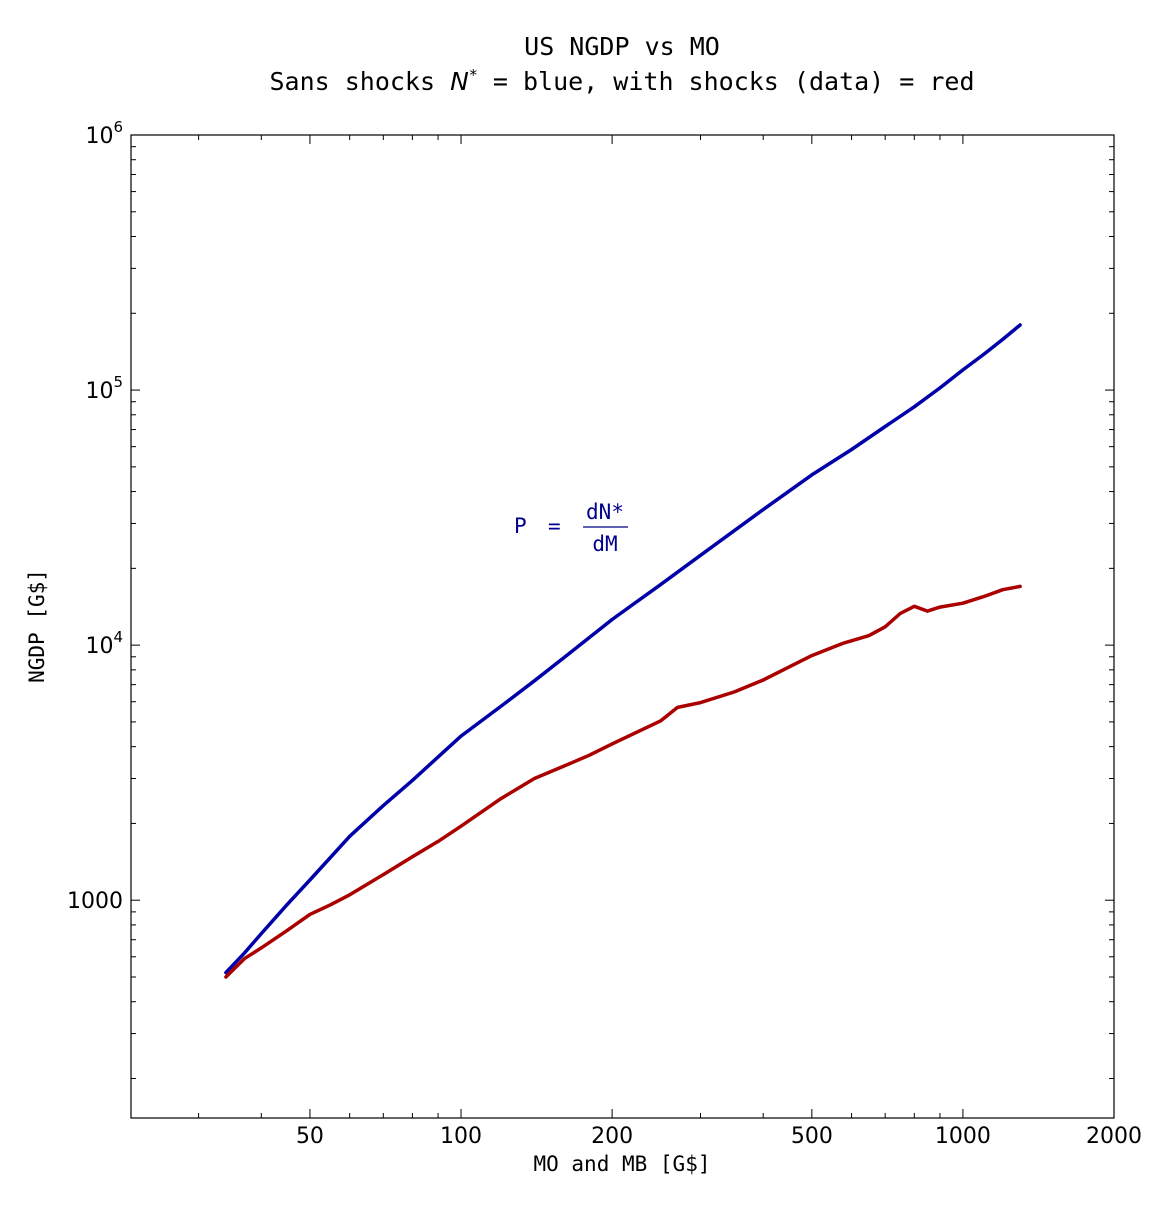 The height and width of the screenshot is (1208, 1152). Describe the element at coordinates (37, 626) in the screenshot. I see `y-axis-label: NGDP [G$]` at that location.